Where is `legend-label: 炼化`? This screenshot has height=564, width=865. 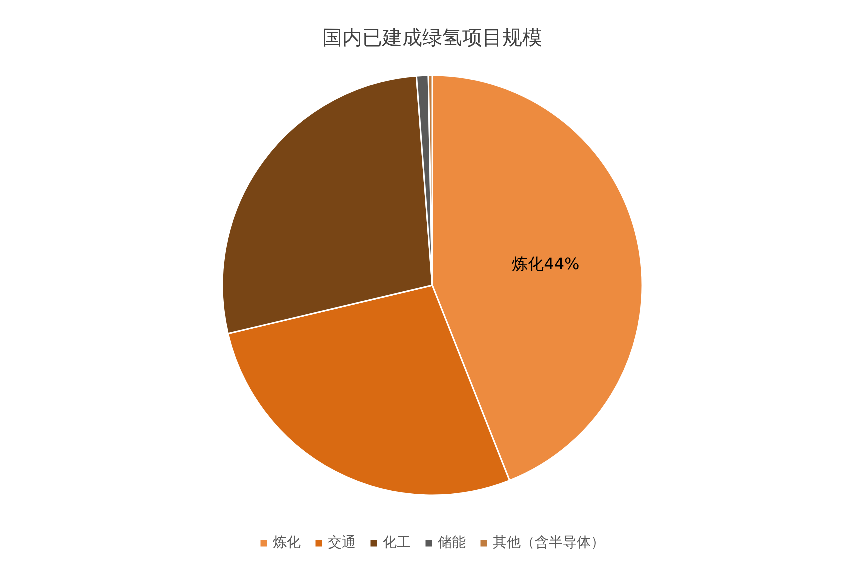
legend-label: 炼化 is located at coordinates (287, 543).